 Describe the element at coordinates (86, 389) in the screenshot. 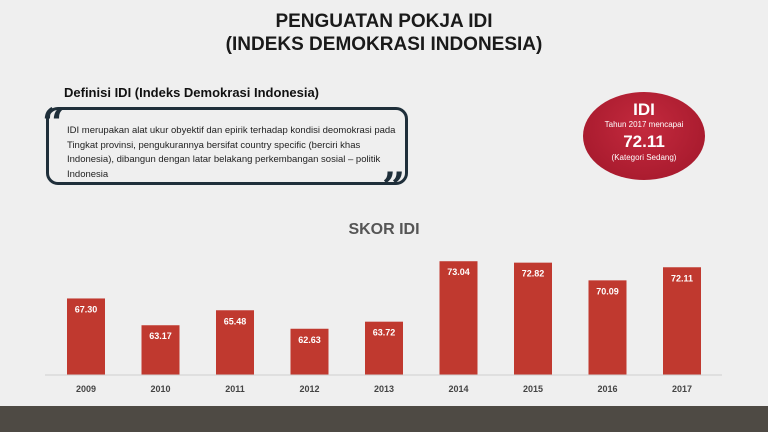

I see `x-tick-label: 2009` at that location.